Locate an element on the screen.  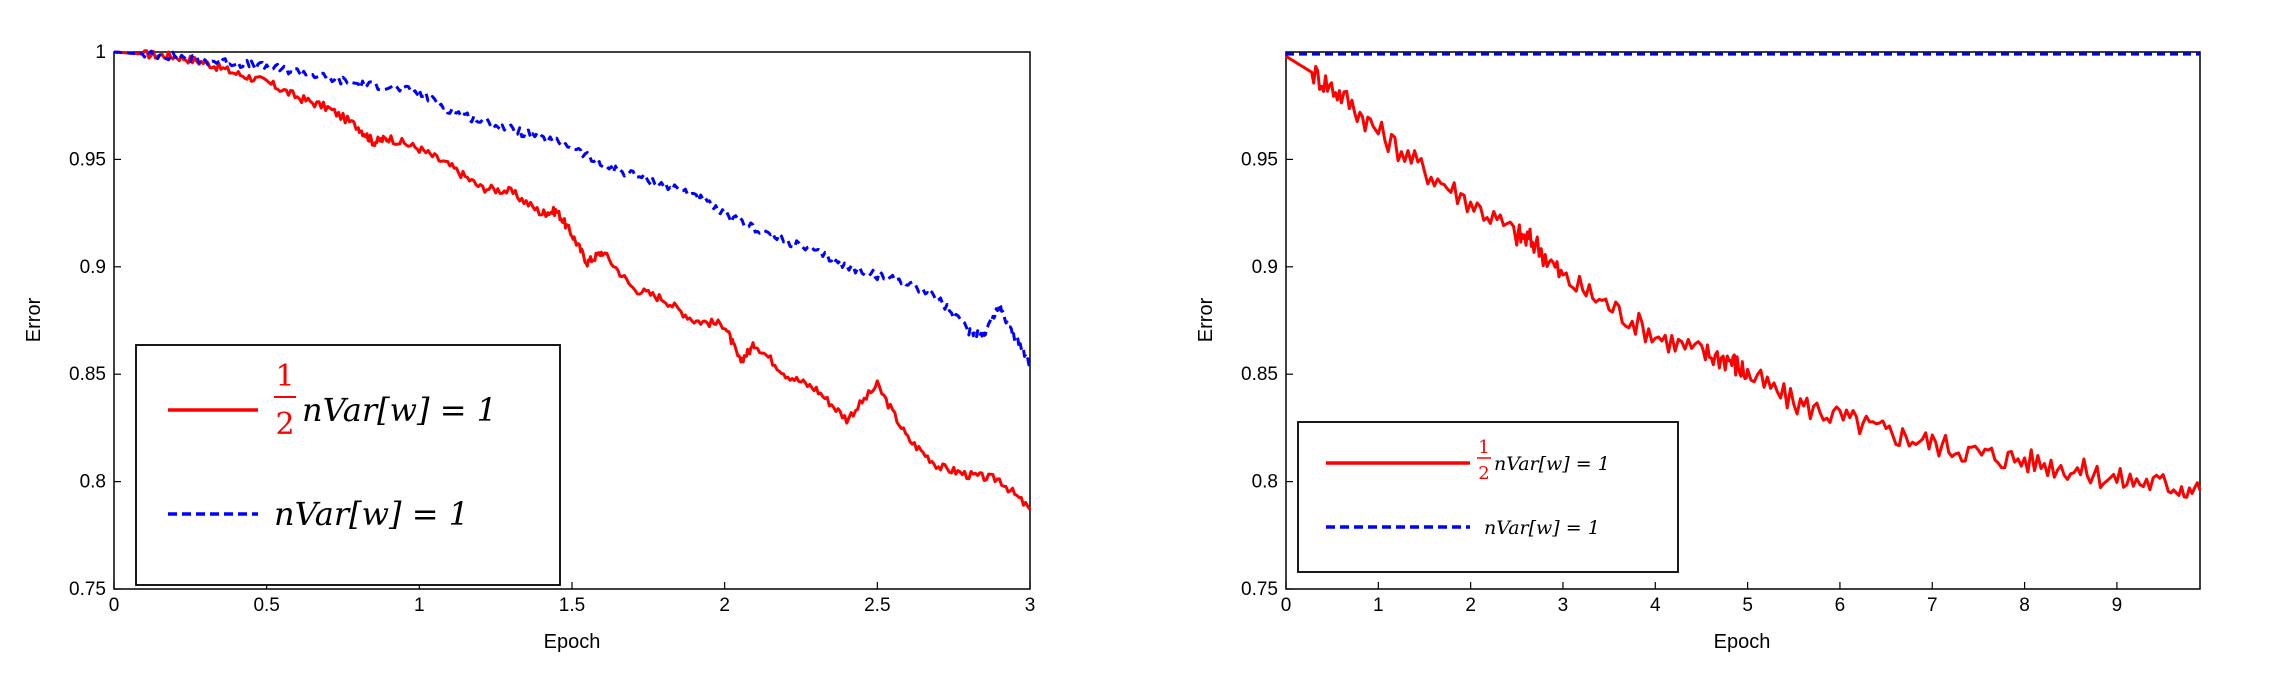
legend-frac-num-left: 1 is located at coordinates (284, 376).